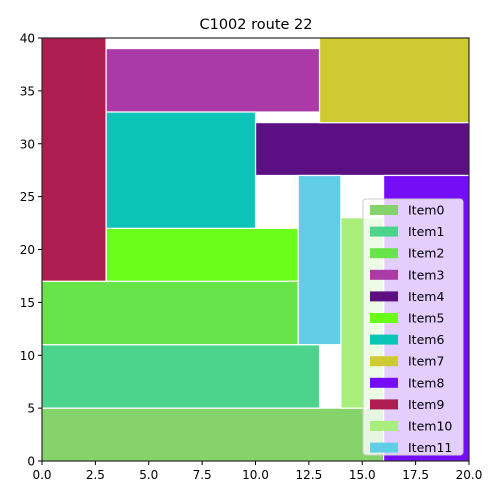 Image resolution: width=500 pixels, height=500 pixels. I want to click on y-tick-label: 10, so click(27, 356).